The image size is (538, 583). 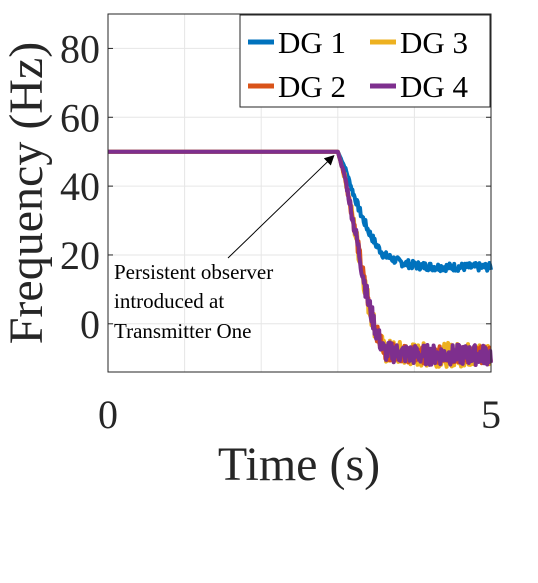 I want to click on x-axis-title: Time (s), so click(x=299, y=464).